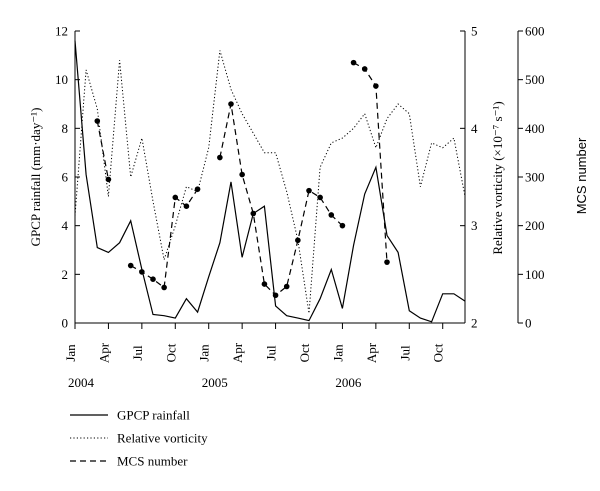  I want to click on right-axis-1-tick-label: 2, so click(474, 323).